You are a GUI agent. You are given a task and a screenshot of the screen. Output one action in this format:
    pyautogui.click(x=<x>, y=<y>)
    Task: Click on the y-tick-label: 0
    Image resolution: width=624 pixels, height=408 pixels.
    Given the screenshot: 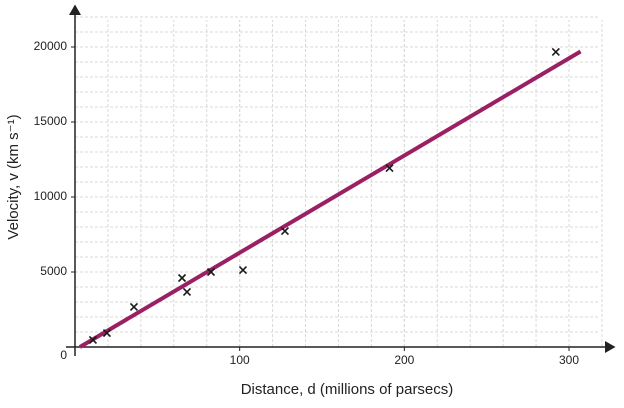 What is the action you would take?
    pyautogui.click(x=63, y=355)
    